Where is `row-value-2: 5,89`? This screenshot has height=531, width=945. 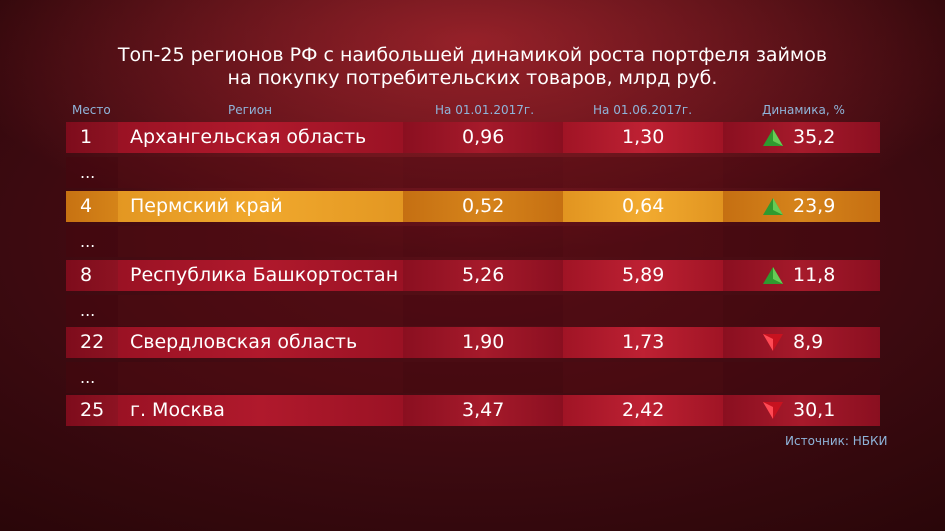
row-value-2: 5,89 is located at coordinates (643, 275).